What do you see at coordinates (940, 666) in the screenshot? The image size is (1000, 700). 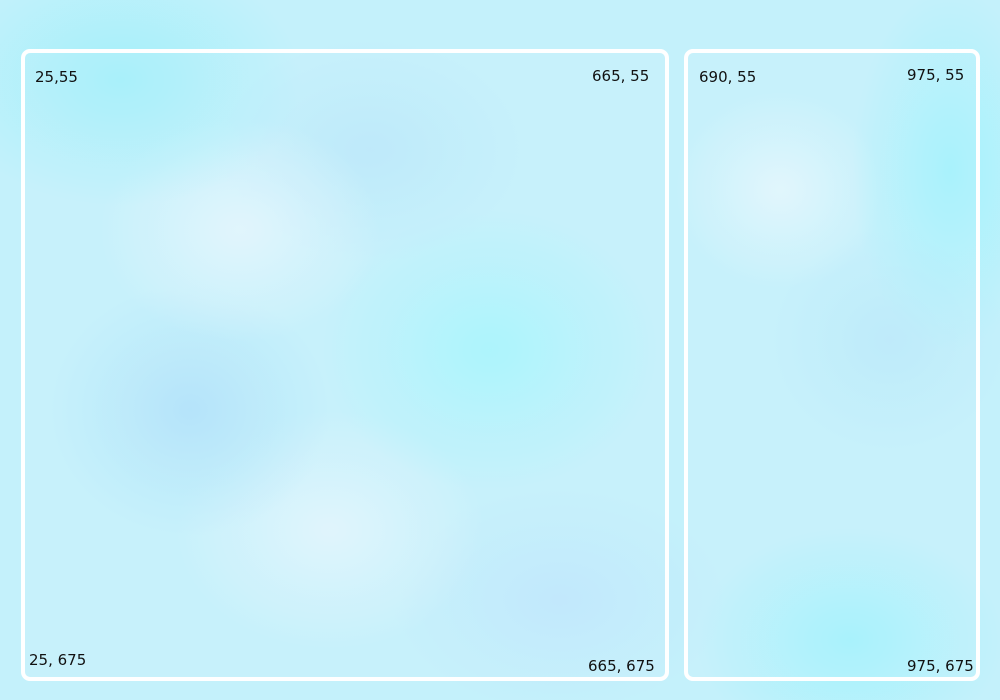 I see `right-panel-bottom-right-coordinate-label: 975, 675` at bounding box center [940, 666].